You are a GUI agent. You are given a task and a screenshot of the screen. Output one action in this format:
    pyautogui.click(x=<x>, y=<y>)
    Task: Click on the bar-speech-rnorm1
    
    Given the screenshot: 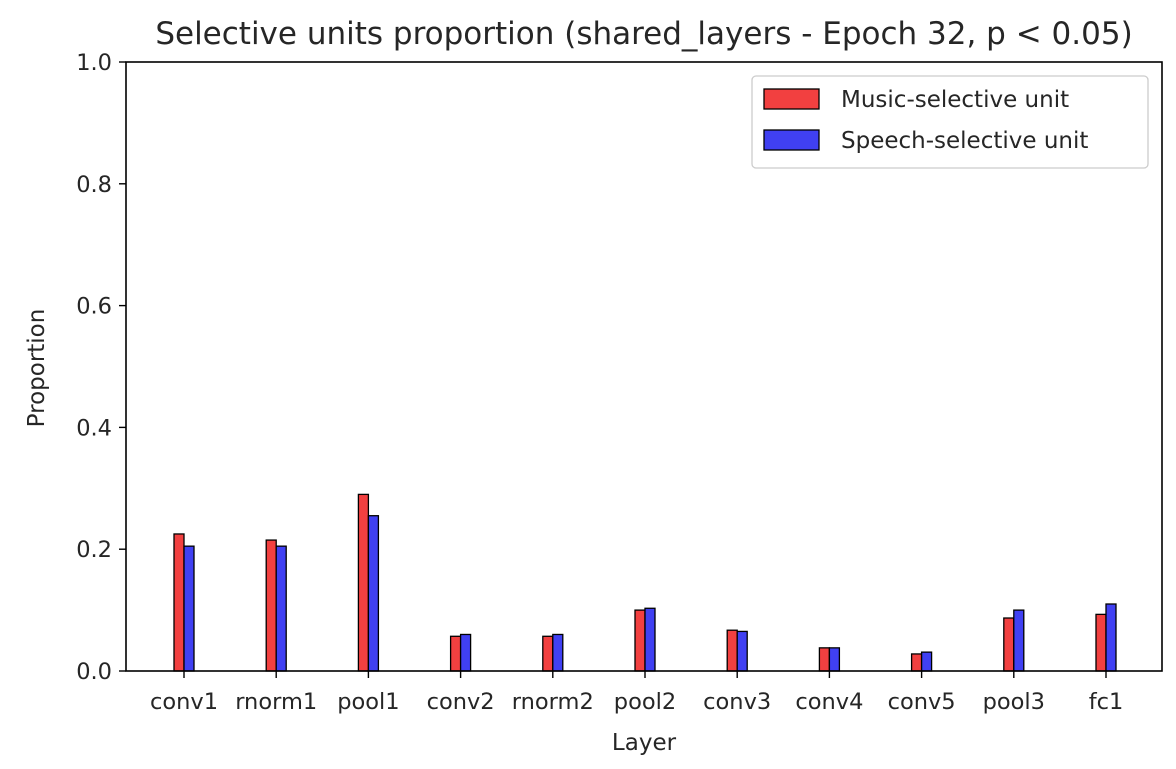 What is the action you would take?
    pyautogui.click(x=281, y=608)
    